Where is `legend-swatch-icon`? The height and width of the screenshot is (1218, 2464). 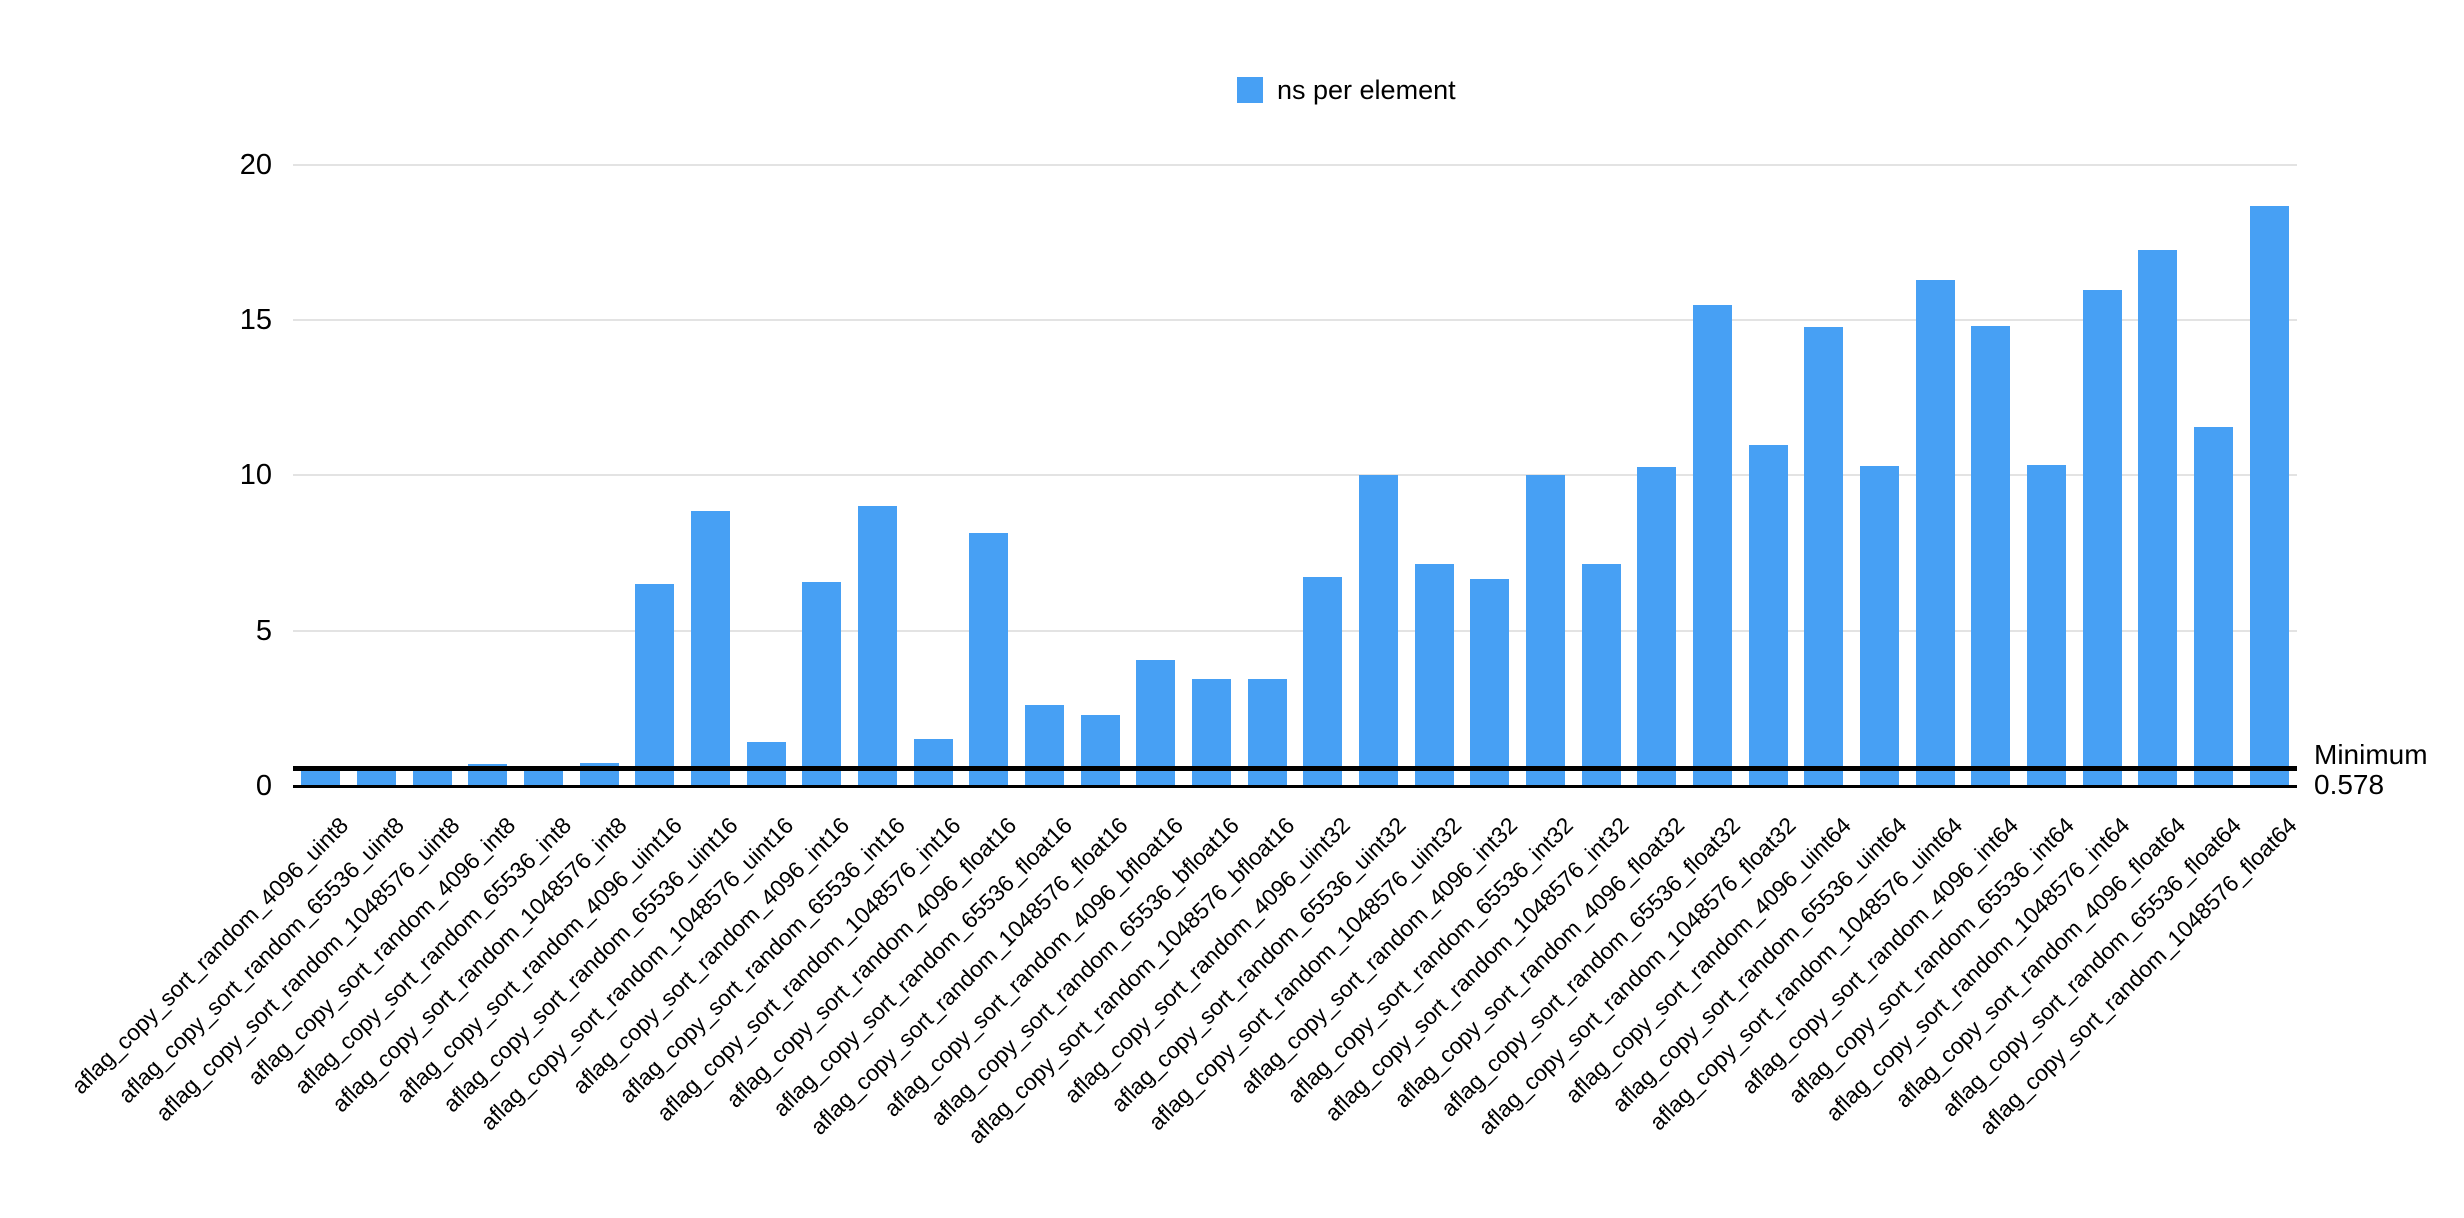 legend-swatch-icon is located at coordinates (1250, 90).